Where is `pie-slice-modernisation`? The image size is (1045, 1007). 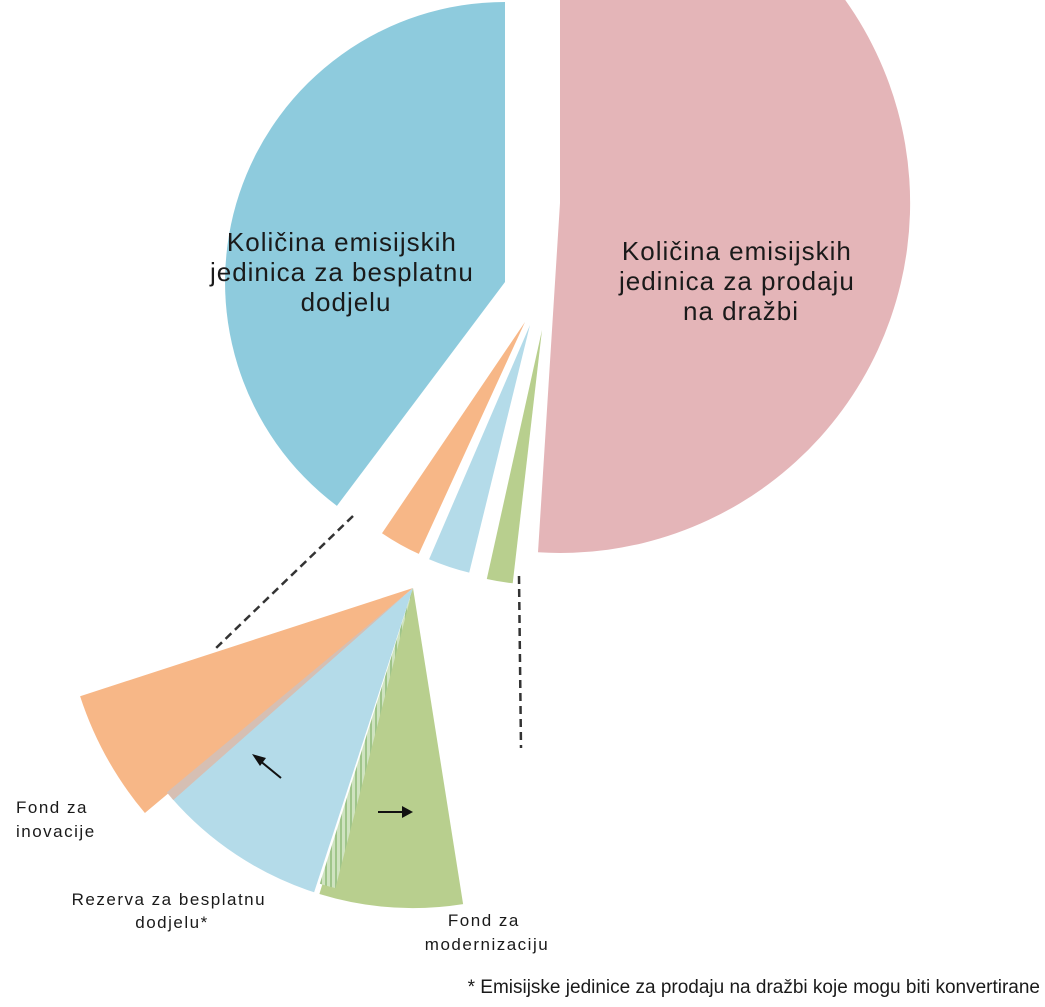 pie-slice-modernisation is located at coordinates (514, 457).